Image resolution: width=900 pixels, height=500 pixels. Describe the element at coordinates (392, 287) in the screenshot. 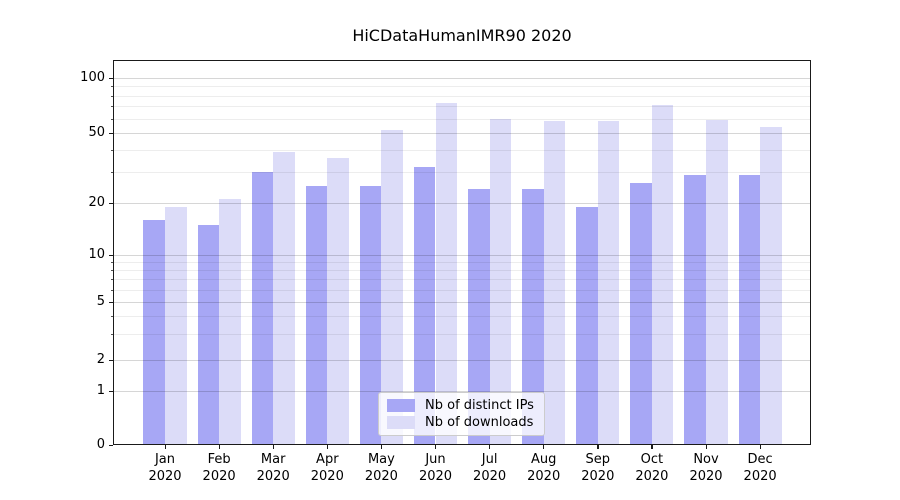

I see `bar-downloads-may` at that location.